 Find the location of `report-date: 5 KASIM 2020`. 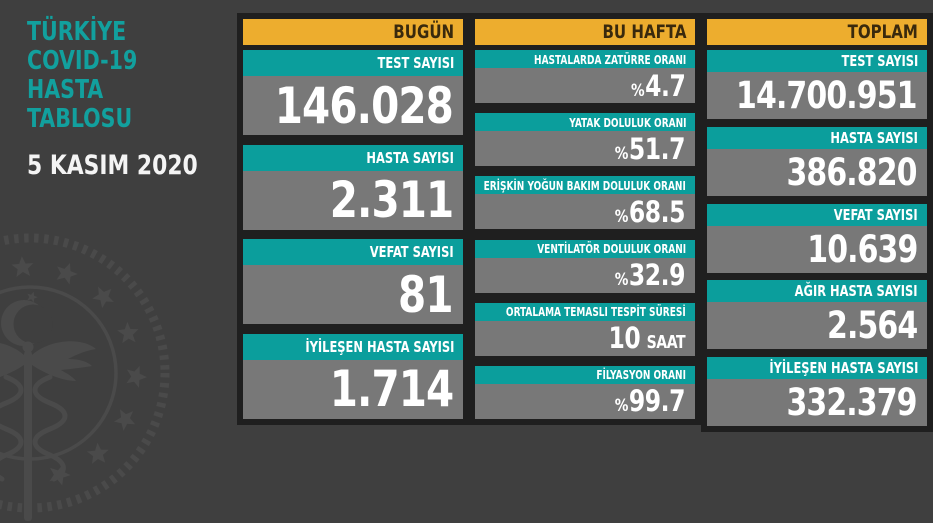

report-date: 5 KASIM 2020 is located at coordinates (112, 165).